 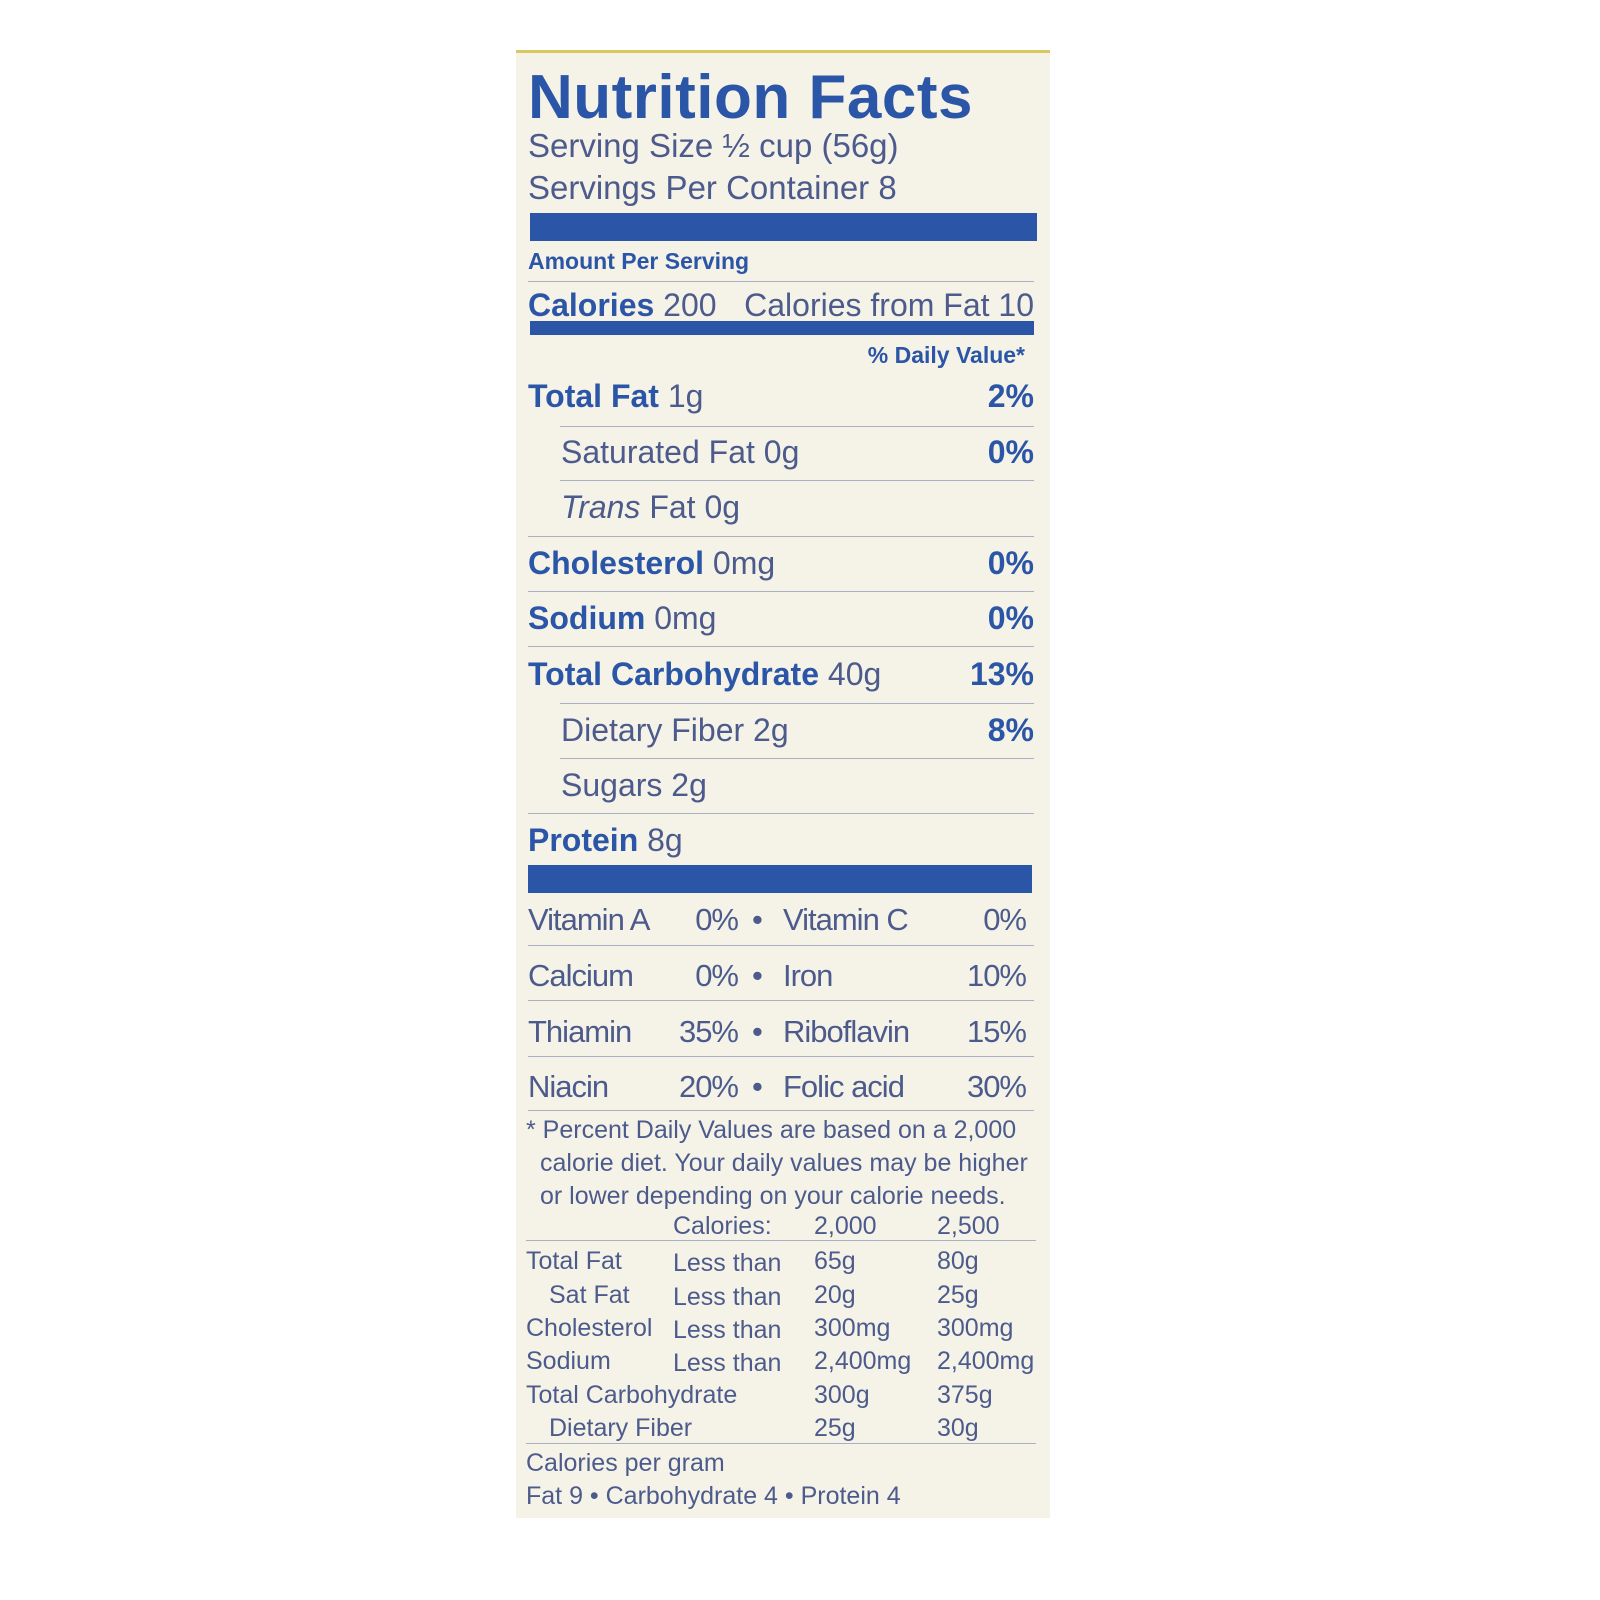 I want to click on nutrient-name: Total Fat, so click(x=593, y=396).